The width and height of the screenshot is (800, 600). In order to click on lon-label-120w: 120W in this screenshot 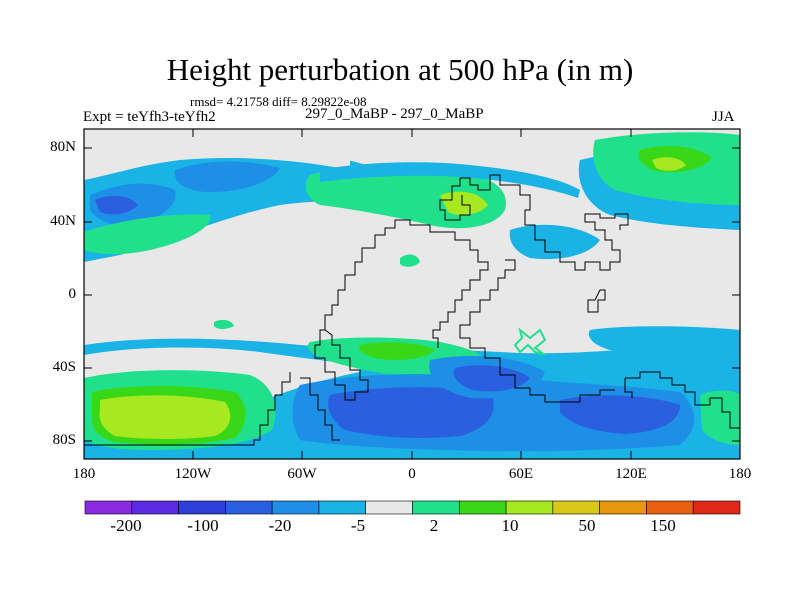, I will do `click(193, 474)`.